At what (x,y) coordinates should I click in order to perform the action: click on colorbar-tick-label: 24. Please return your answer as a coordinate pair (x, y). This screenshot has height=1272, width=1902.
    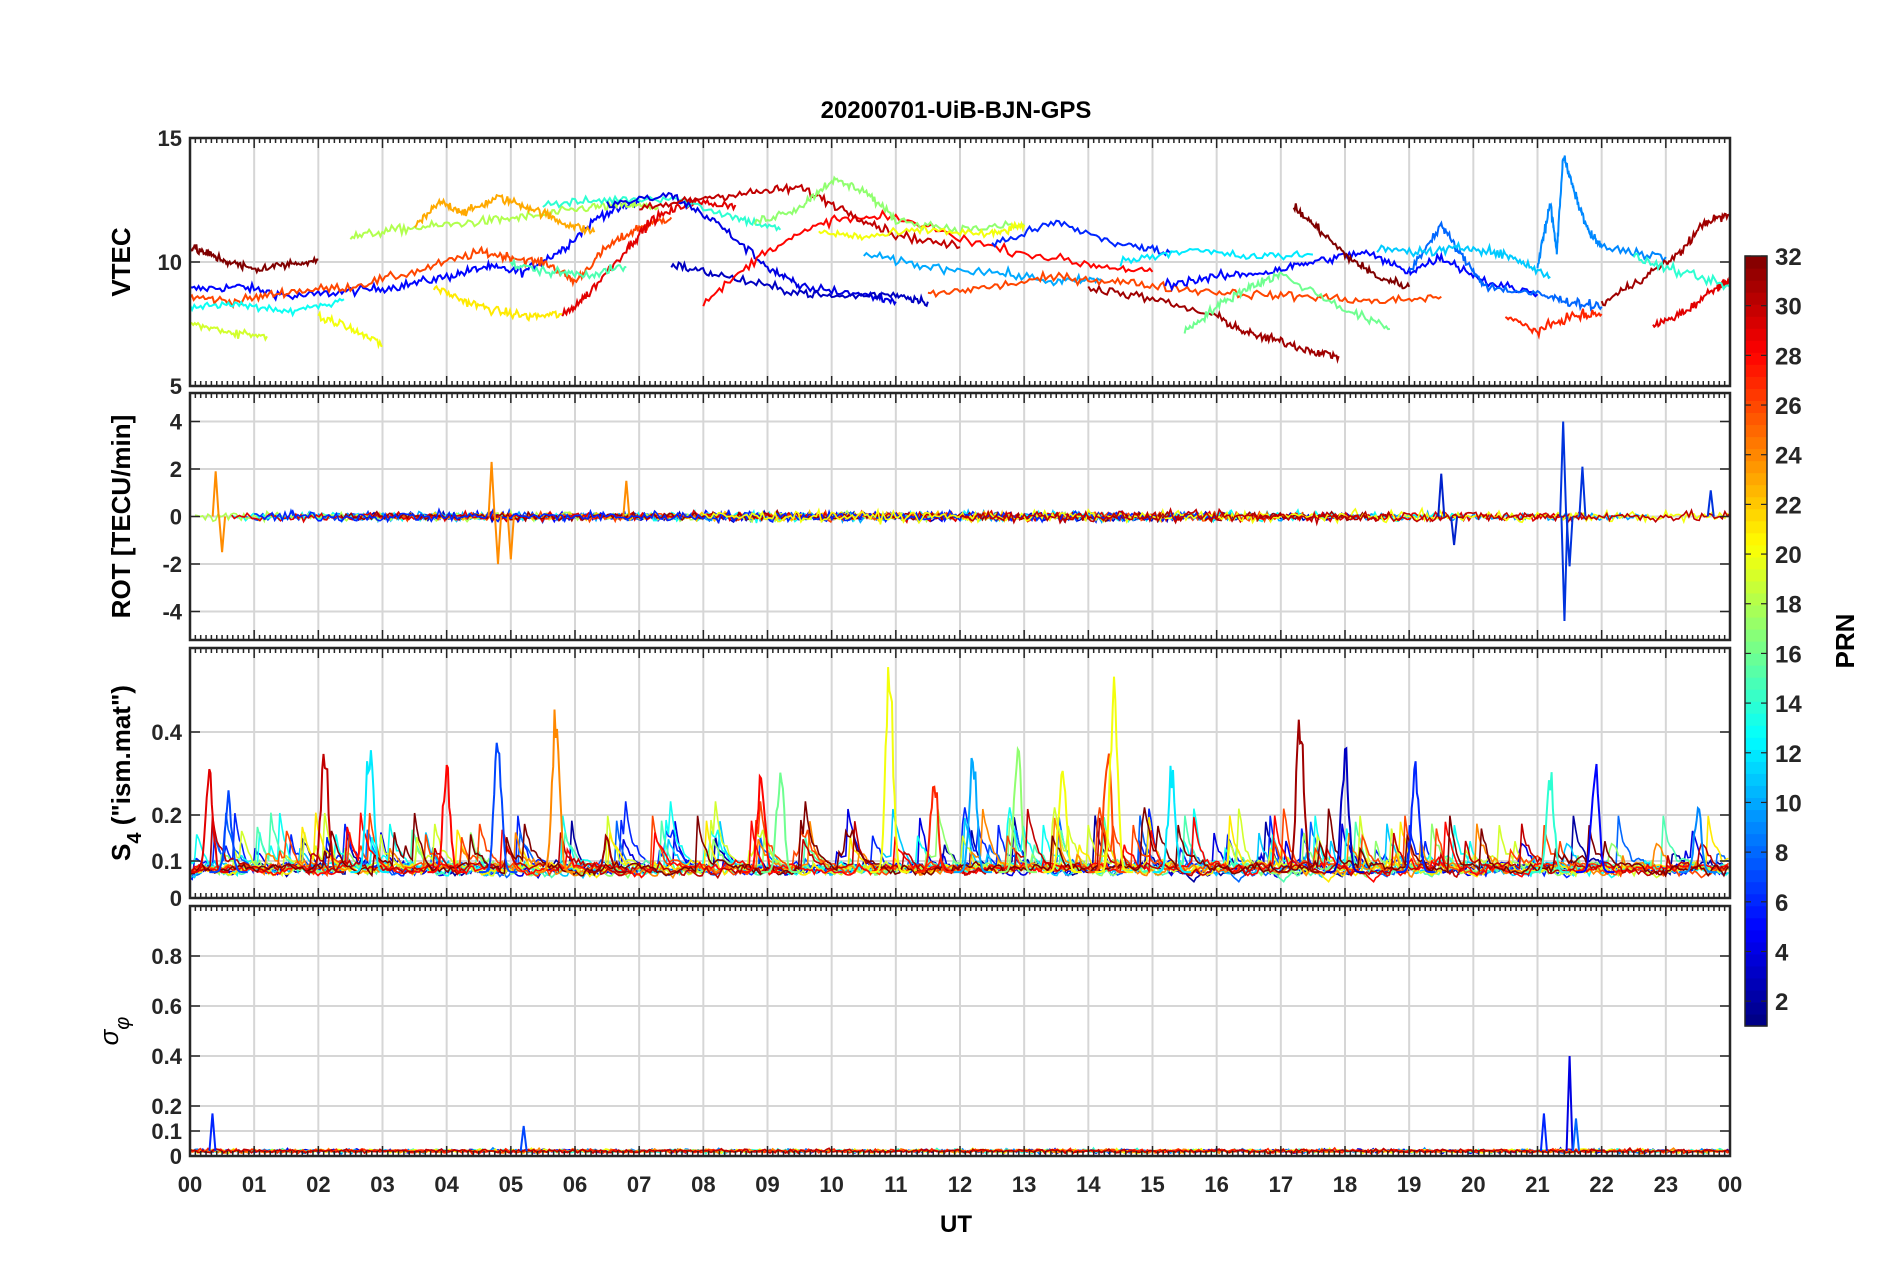
    Looking at the image, I should click on (1788, 456).